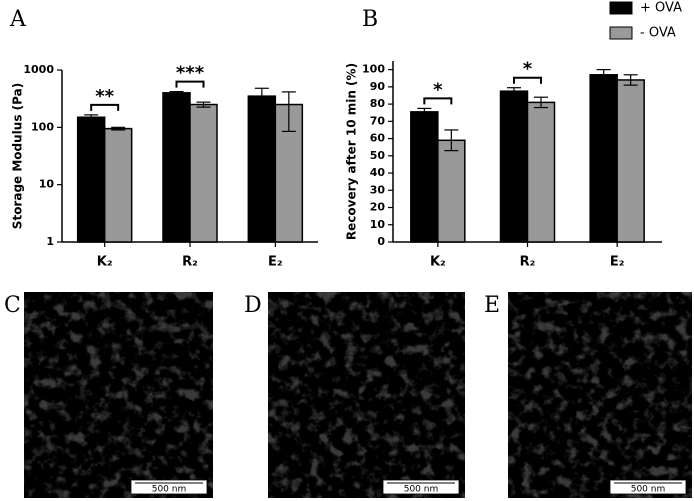 The image size is (694, 501). Describe the element at coordinates (104, 96) in the screenshot. I see `significance-label: **` at that location.